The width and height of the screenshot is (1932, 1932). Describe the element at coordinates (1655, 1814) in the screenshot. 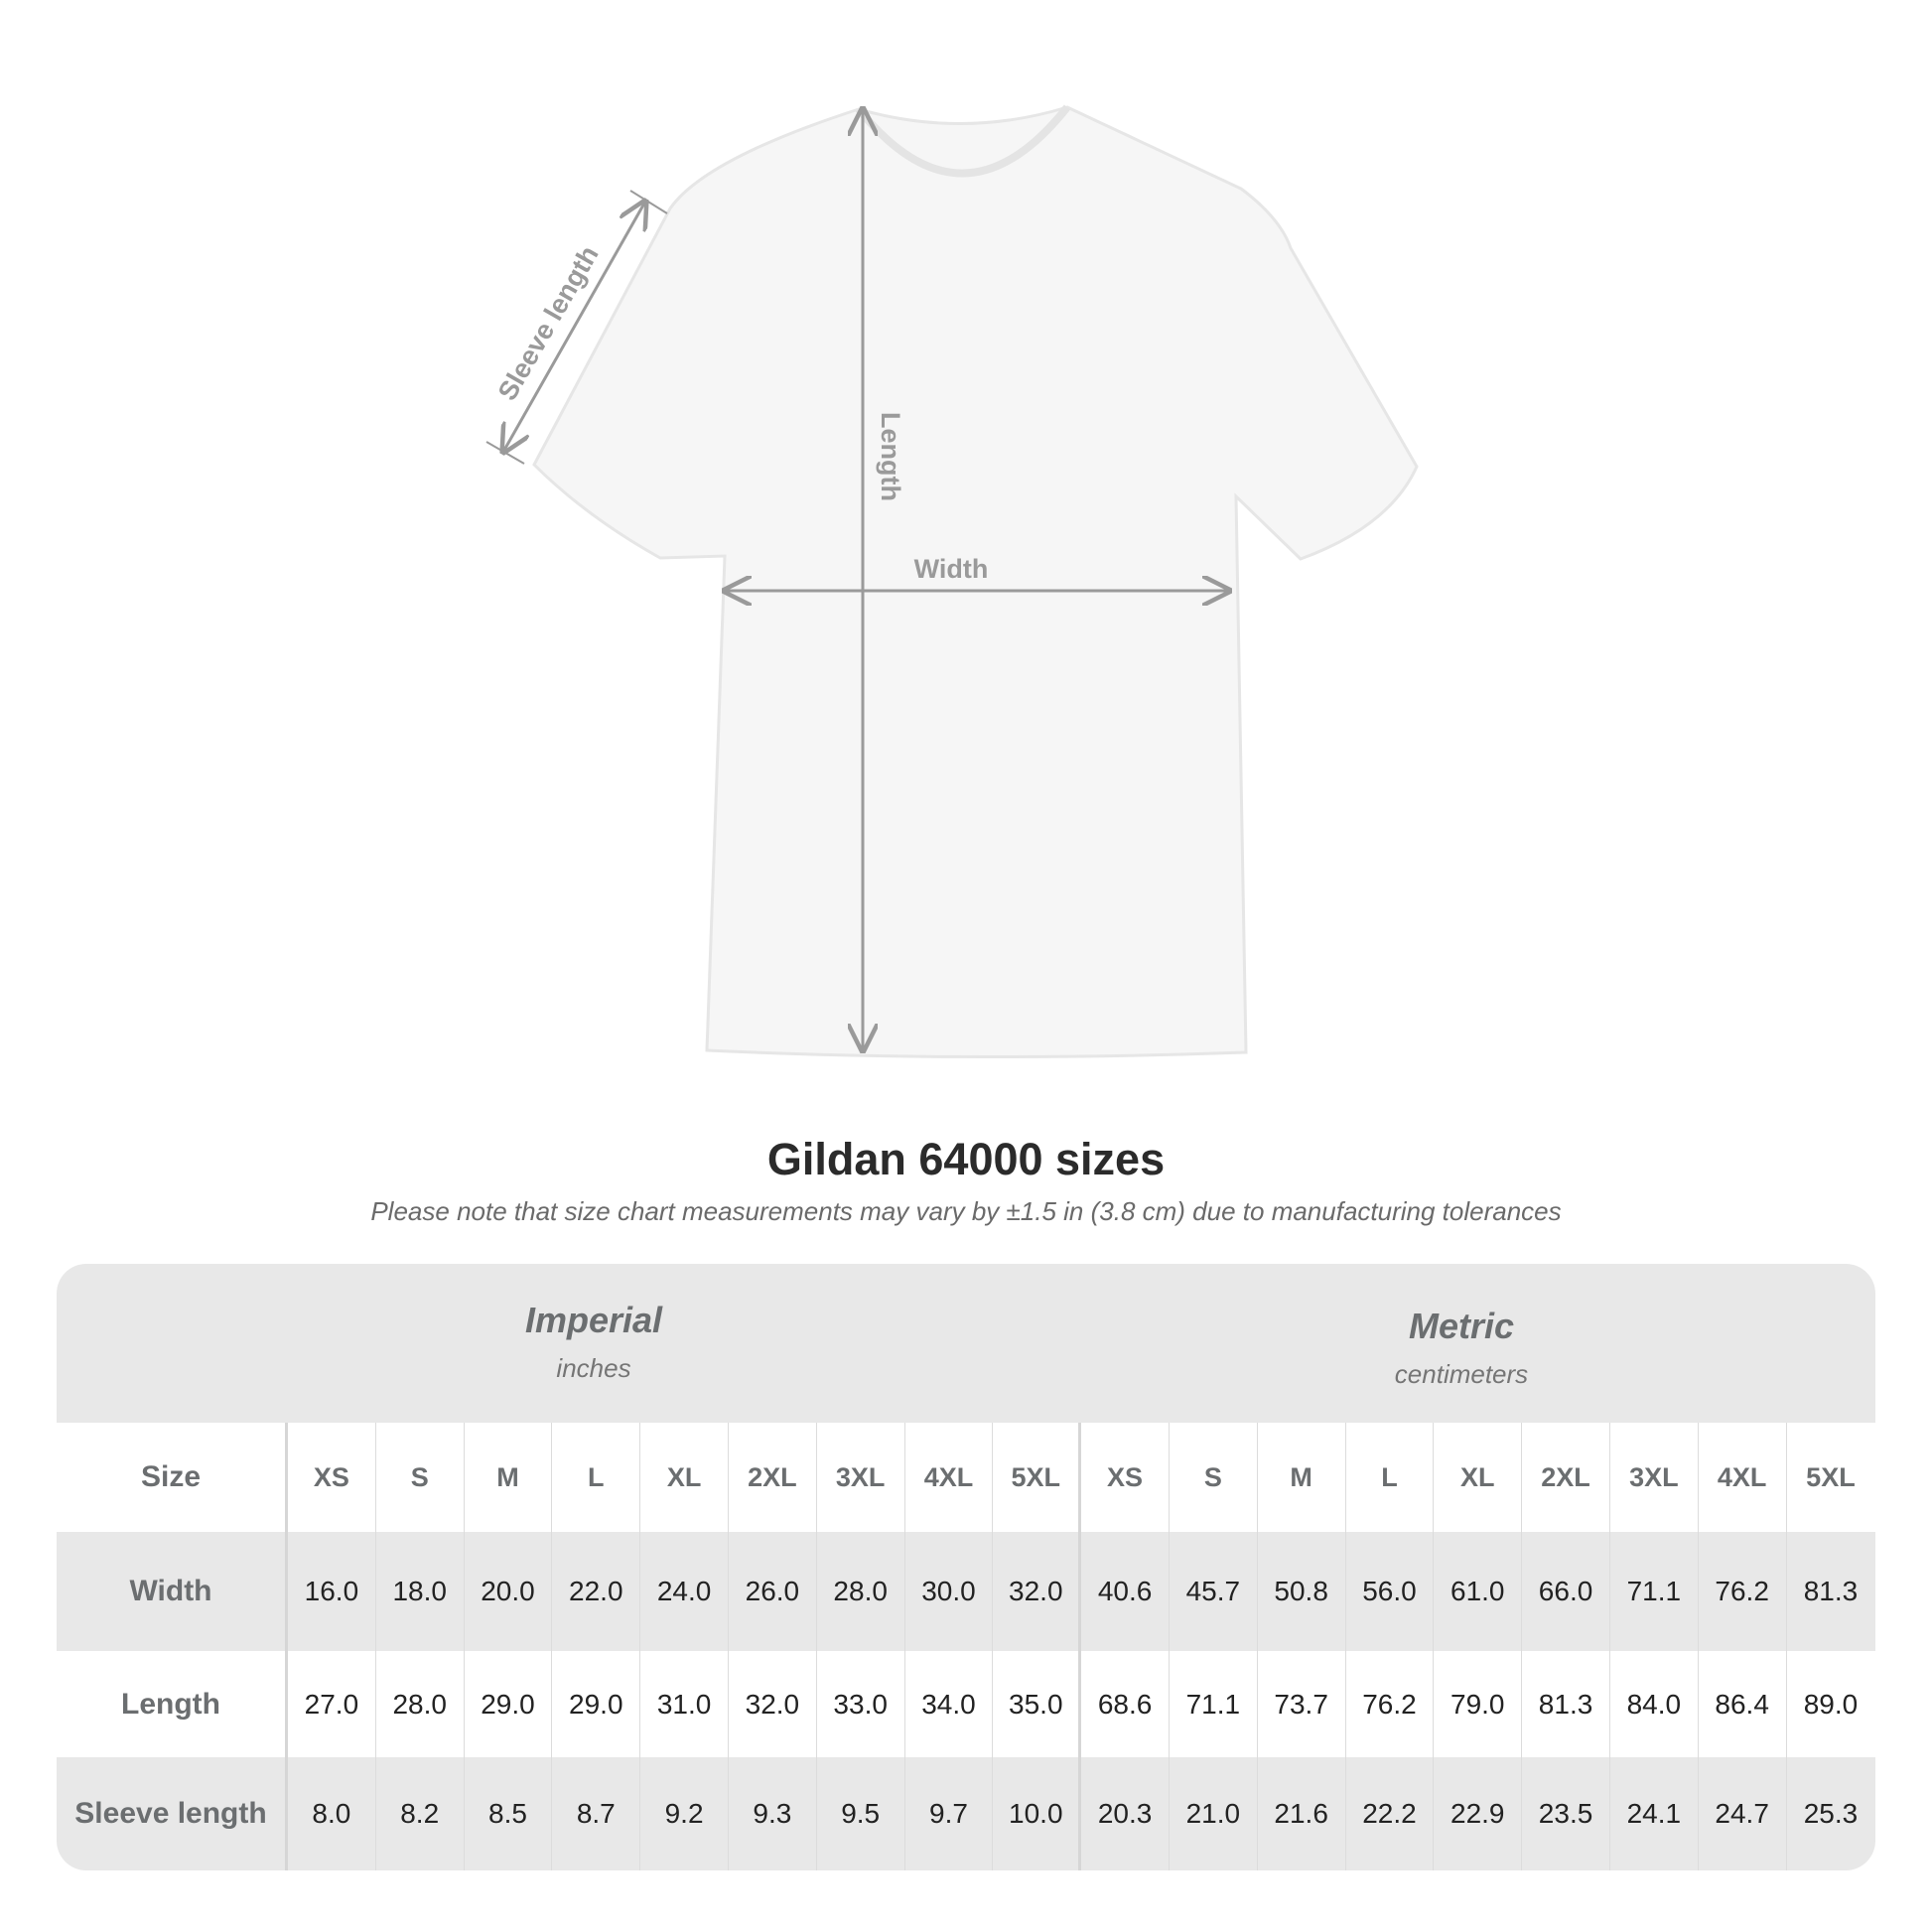

I see `table-cell: 24.1` at that location.